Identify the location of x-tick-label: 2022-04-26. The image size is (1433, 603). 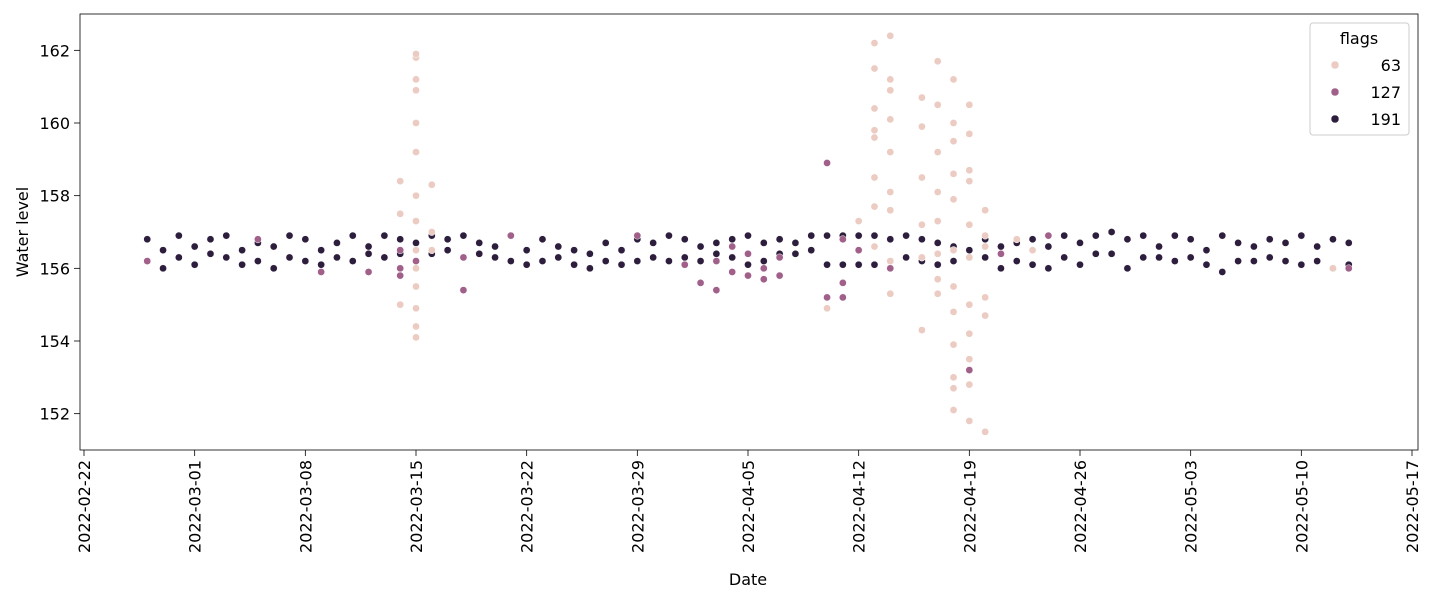
(1080, 506).